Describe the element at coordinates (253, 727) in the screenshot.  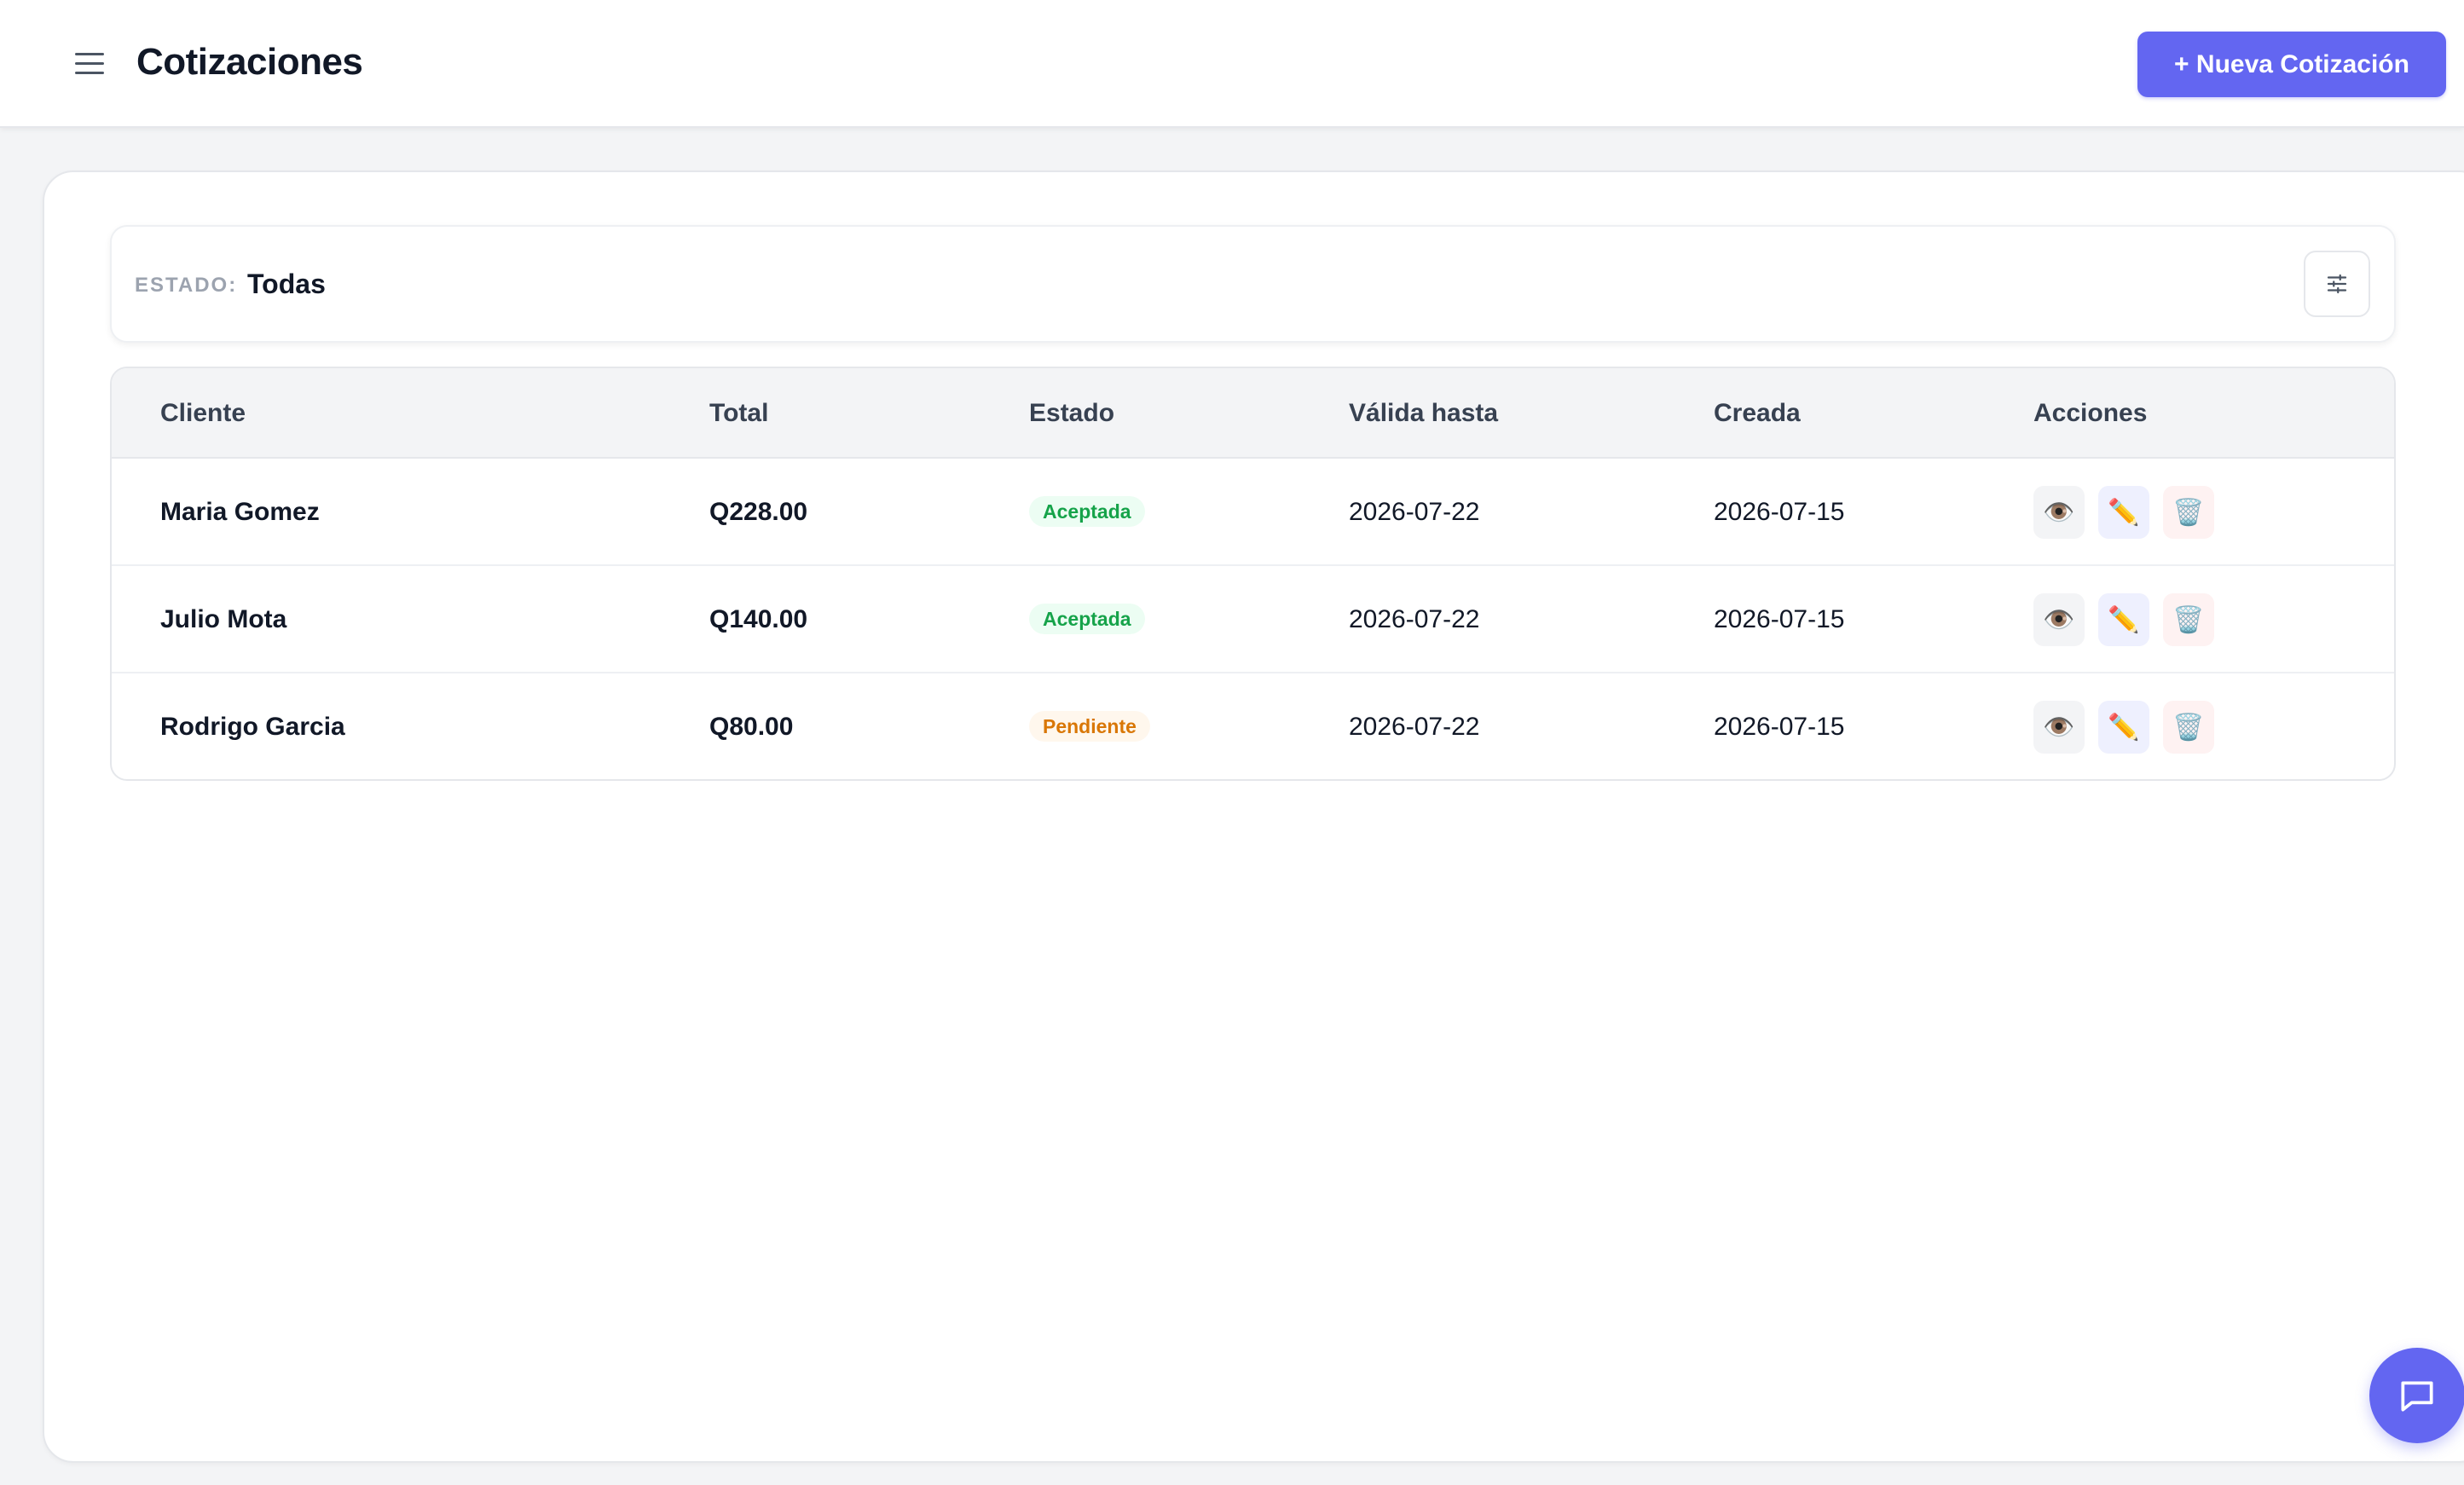
I see `cell-cliente: Rodrigo Garcia` at that location.